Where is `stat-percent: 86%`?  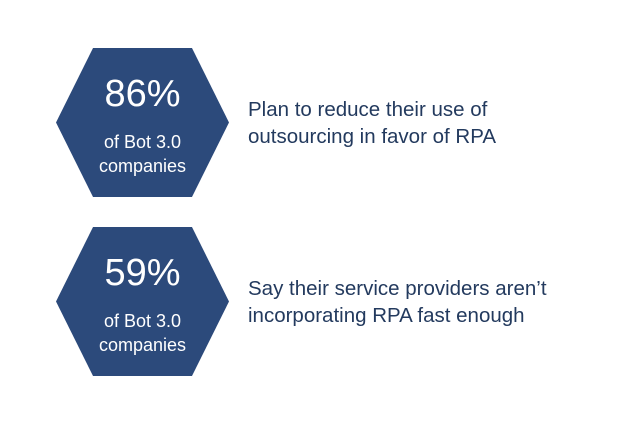
stat-percent: 86% is located at coordinates (142, 94).